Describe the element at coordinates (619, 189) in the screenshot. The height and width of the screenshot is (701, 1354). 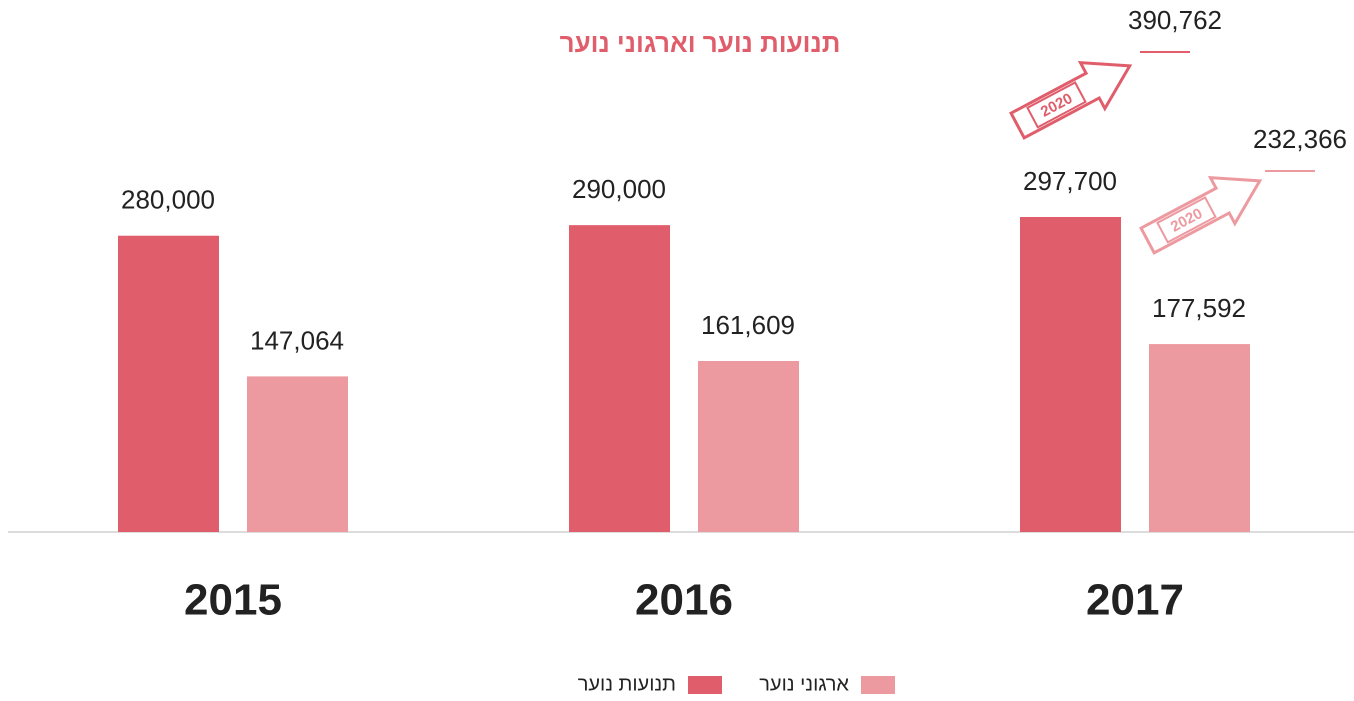
I see `value-label: 290,000` at that location.